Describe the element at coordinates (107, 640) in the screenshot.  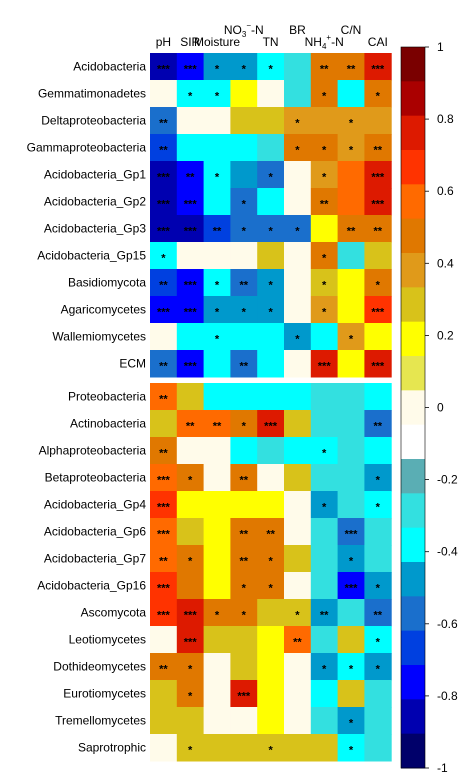
I see `row-label: Leotiomycetes` at that location.